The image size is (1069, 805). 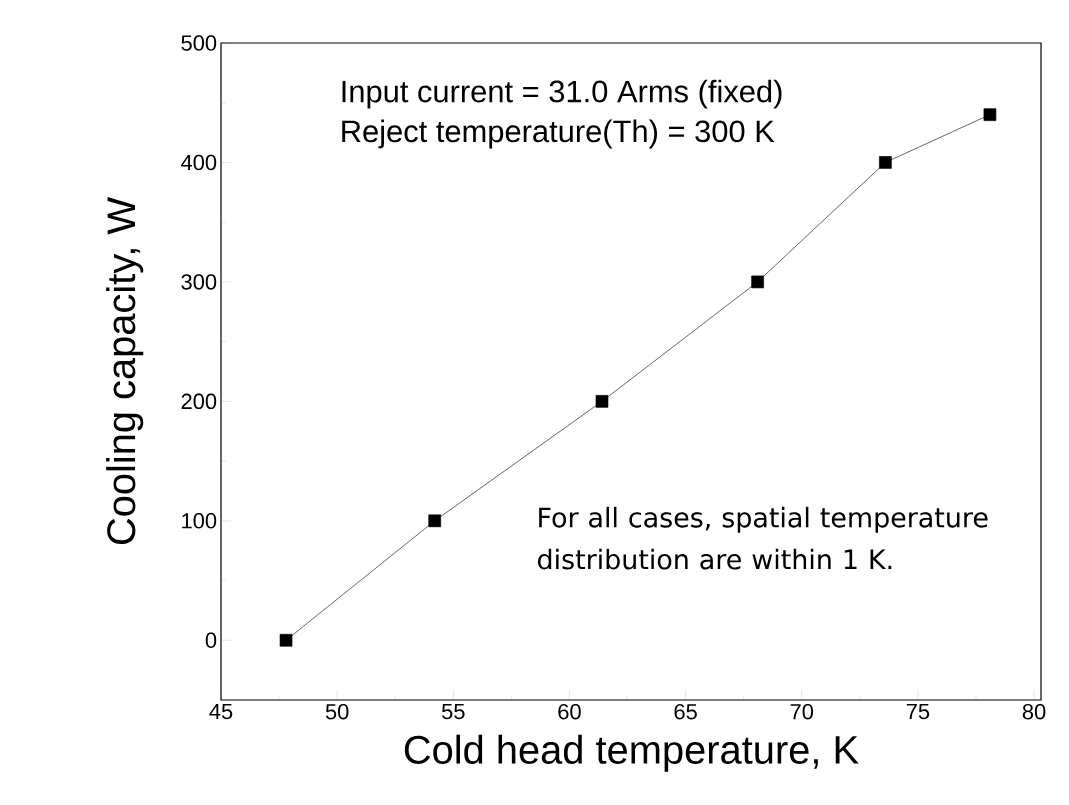 I want to click on x-tick-label: 60, so click(x=569, y=711).